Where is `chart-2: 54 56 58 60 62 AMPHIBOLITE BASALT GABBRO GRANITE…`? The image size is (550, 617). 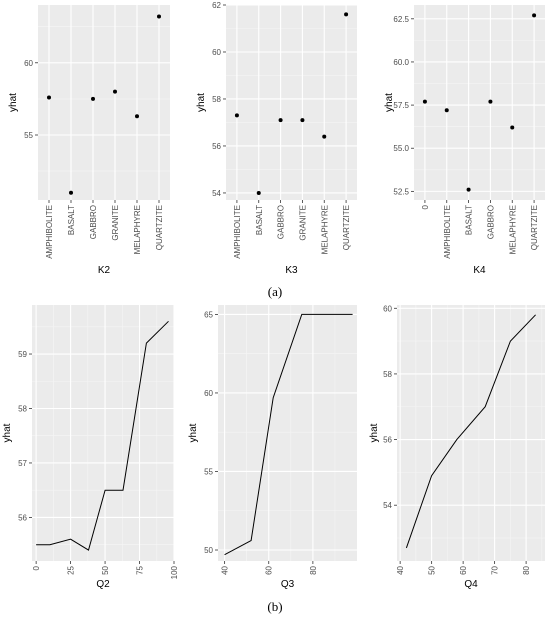
chart-2: 54 56 58 60 62 AMPHIBOLITE BASALT GABBRO GRANITE… is located at coordinates (276, 138).